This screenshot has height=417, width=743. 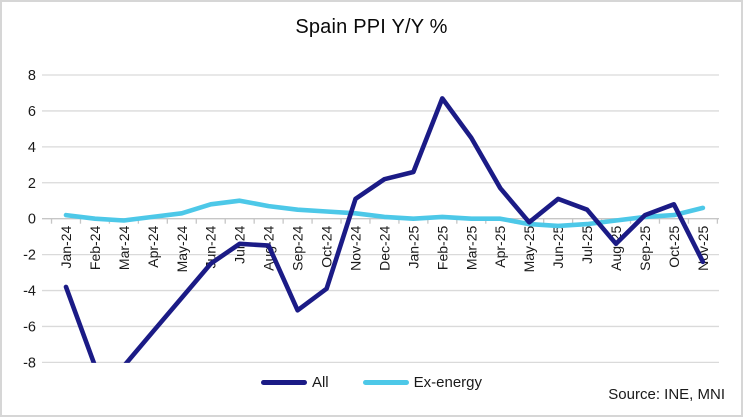 What do you see at coordinates (32, 112) in the screenshot?
I see `svg-text: 6` at bounding box center [32, 112].